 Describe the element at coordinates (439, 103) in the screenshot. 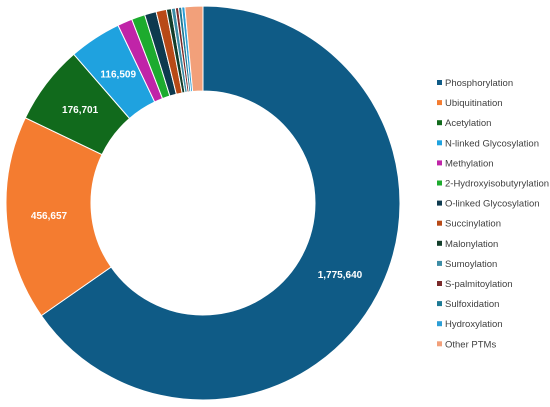

I see `legend-swatch-ubiquitination` at that location.